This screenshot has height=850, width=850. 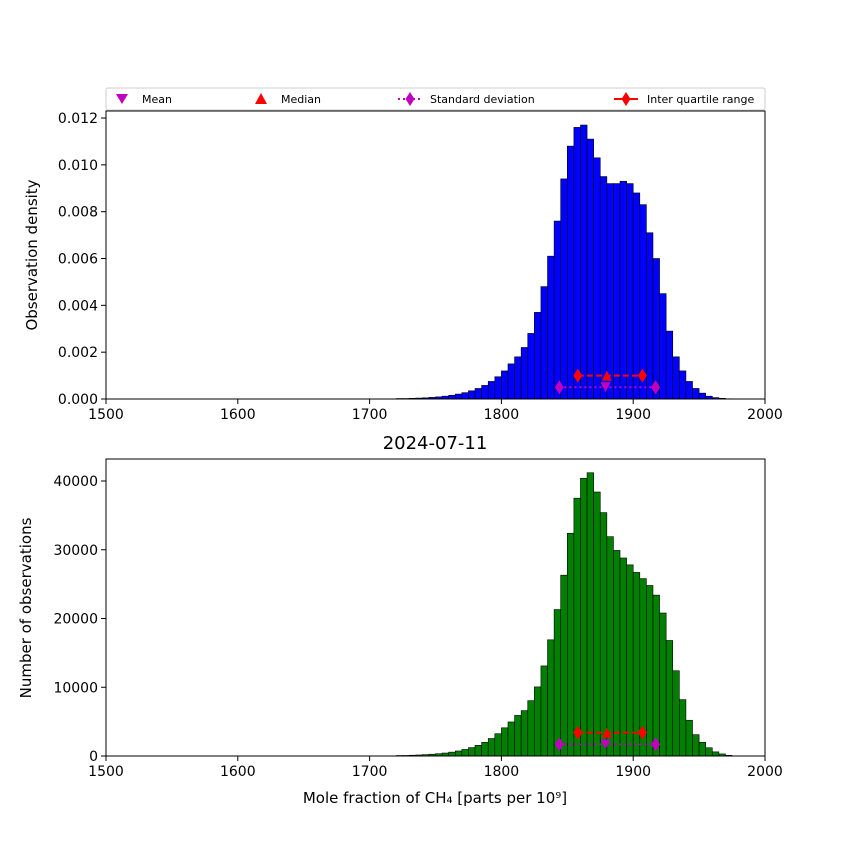 What do you see at coordinates (606, 375) in the screenshot?
I see `median-marker` at bounding box center [606, 375].